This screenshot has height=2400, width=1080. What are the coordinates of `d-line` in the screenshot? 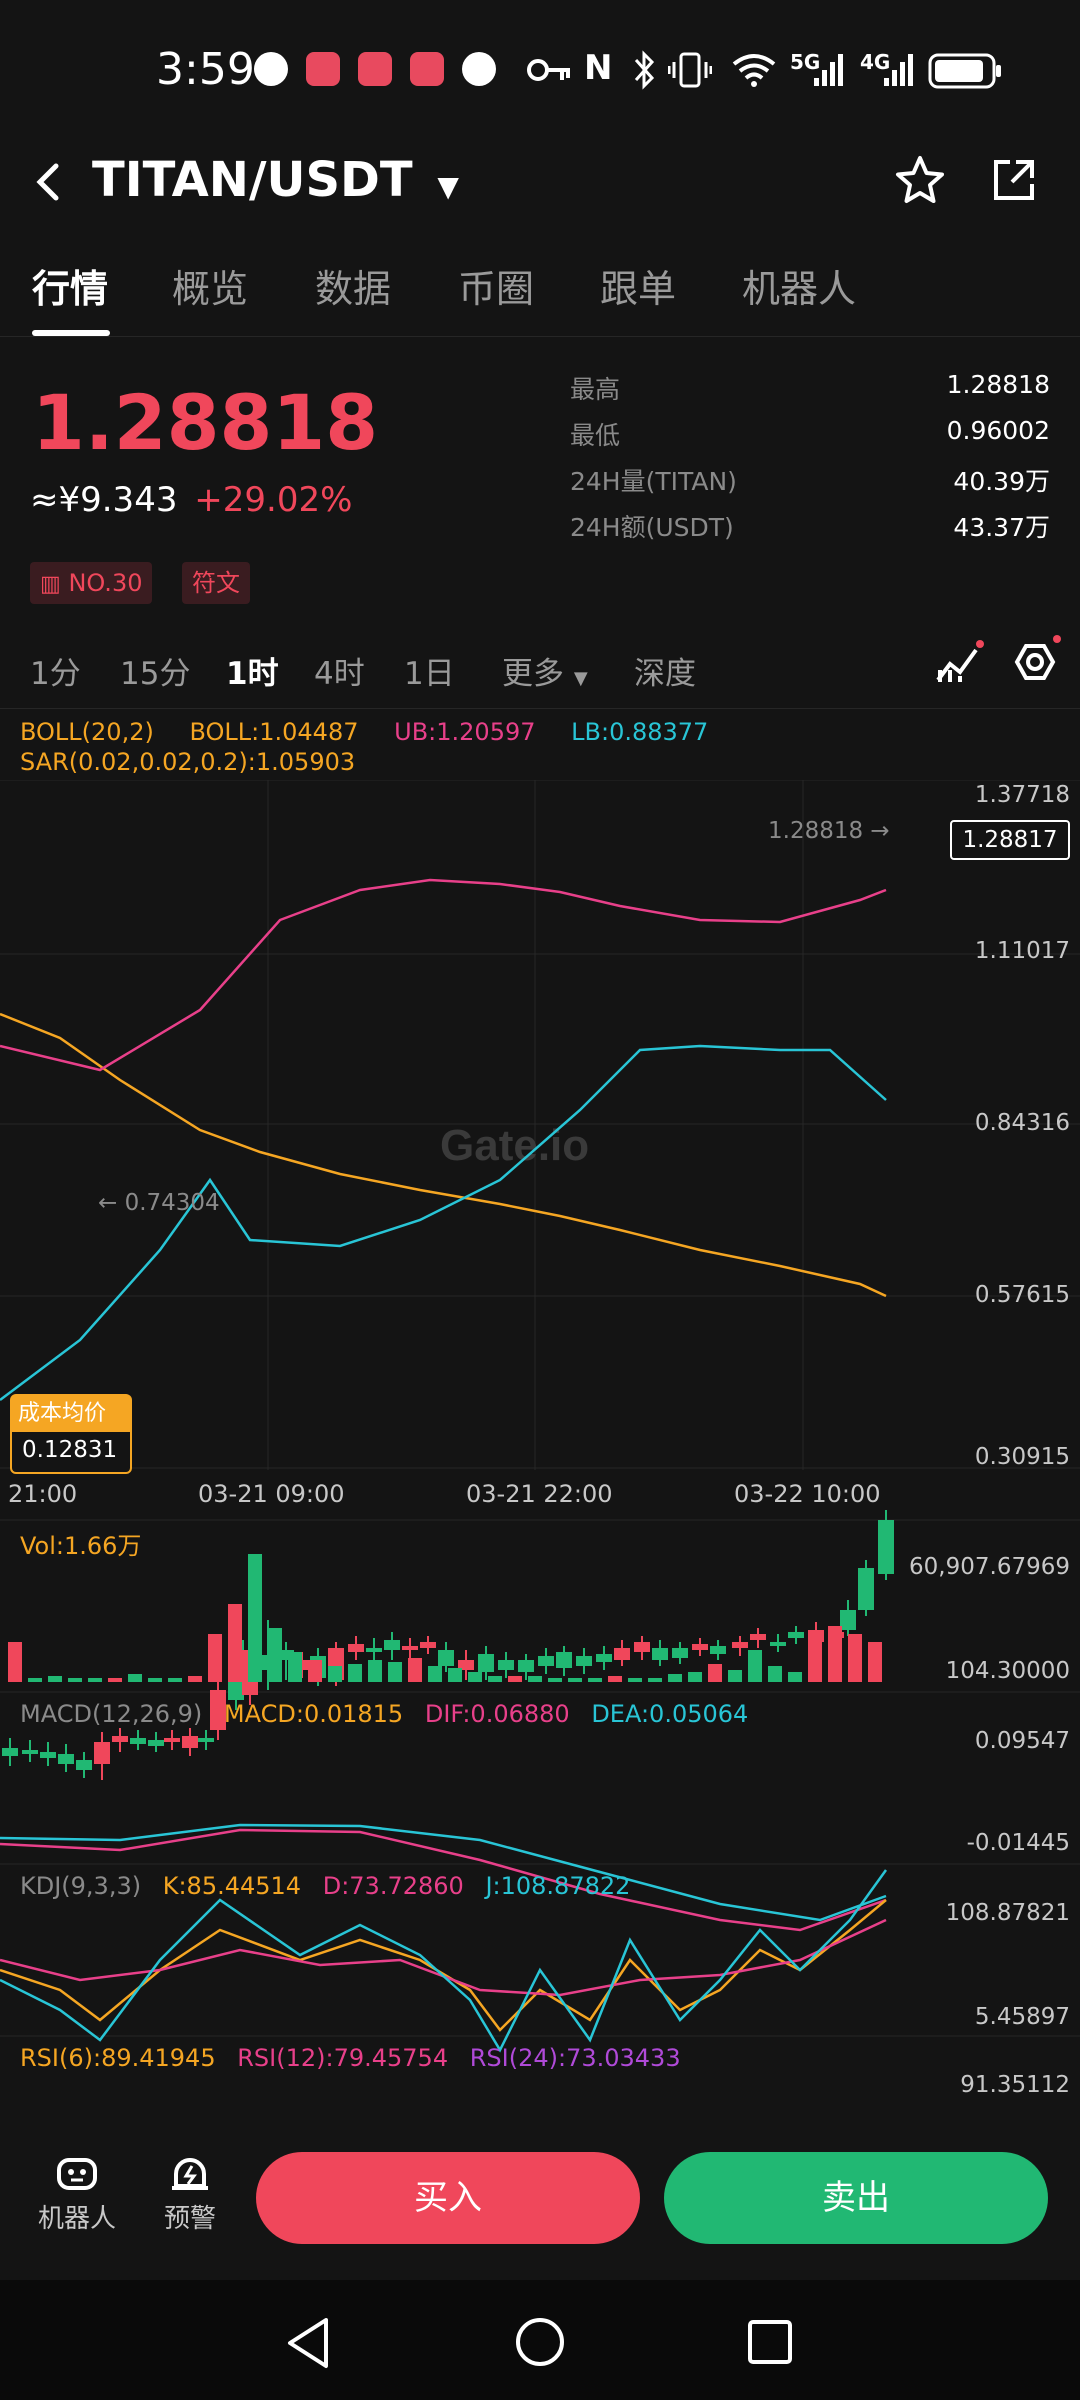 It's located at (443, 1957).